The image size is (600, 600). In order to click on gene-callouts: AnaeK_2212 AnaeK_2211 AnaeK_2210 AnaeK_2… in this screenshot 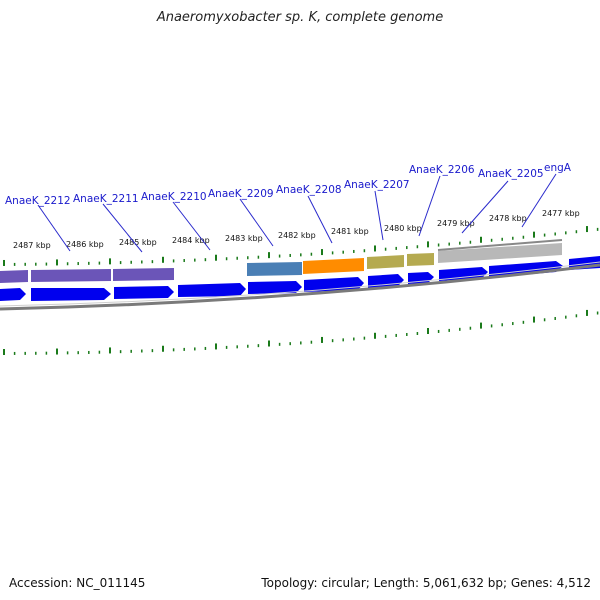, I will do `click(288, 207)`.